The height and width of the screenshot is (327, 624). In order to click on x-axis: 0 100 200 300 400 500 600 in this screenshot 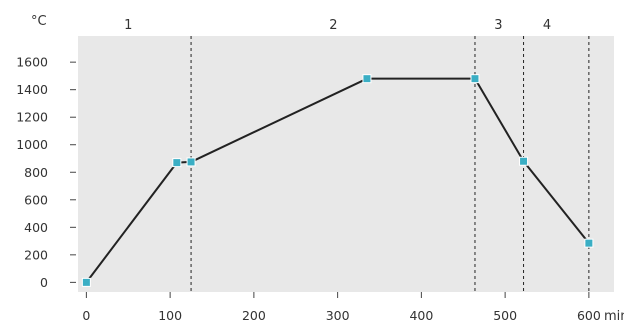, I will do `click(341, 307)`.